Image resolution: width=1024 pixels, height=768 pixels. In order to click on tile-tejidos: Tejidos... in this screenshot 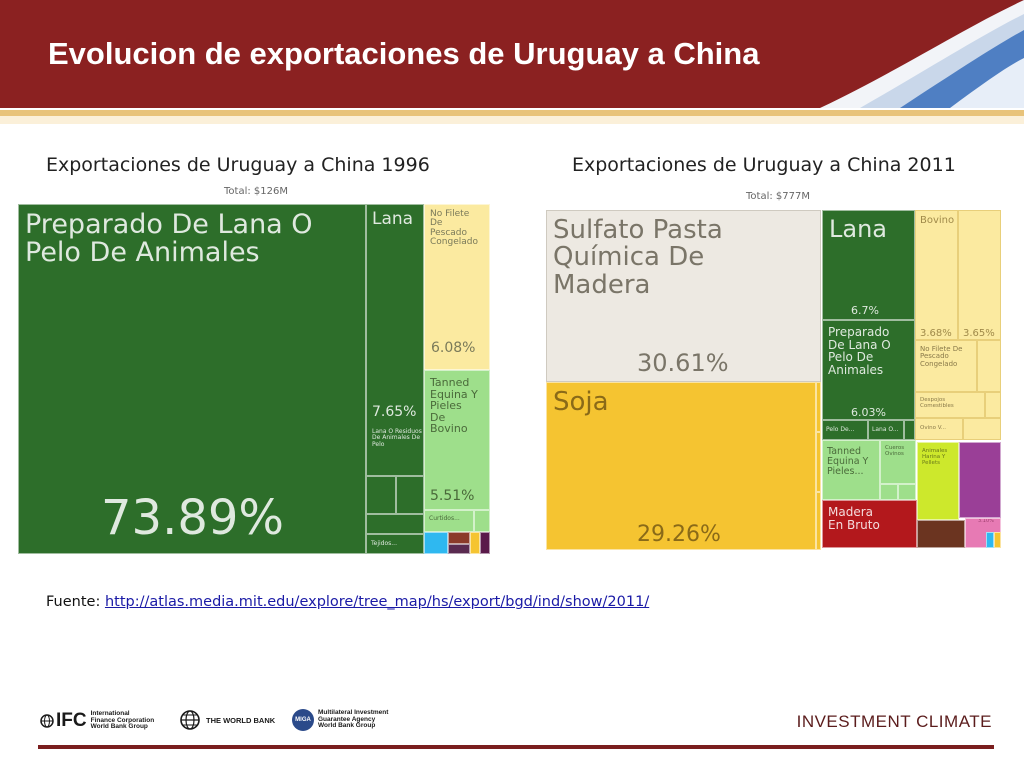, I will do `click(395, 544)`.